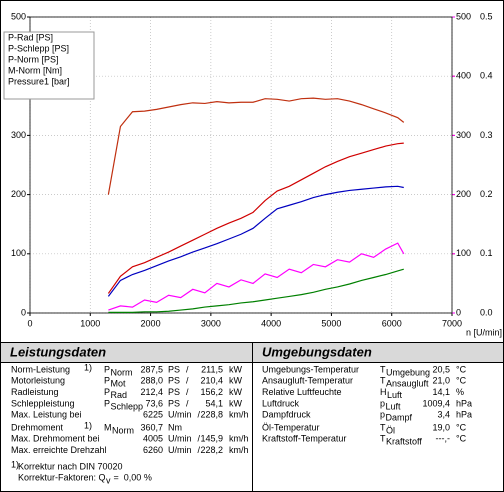 This screenshot has height=492, width=504. Describe the element at coordinates (108, 480) in the screenshot. I see `factor-subscript: v` at that location.